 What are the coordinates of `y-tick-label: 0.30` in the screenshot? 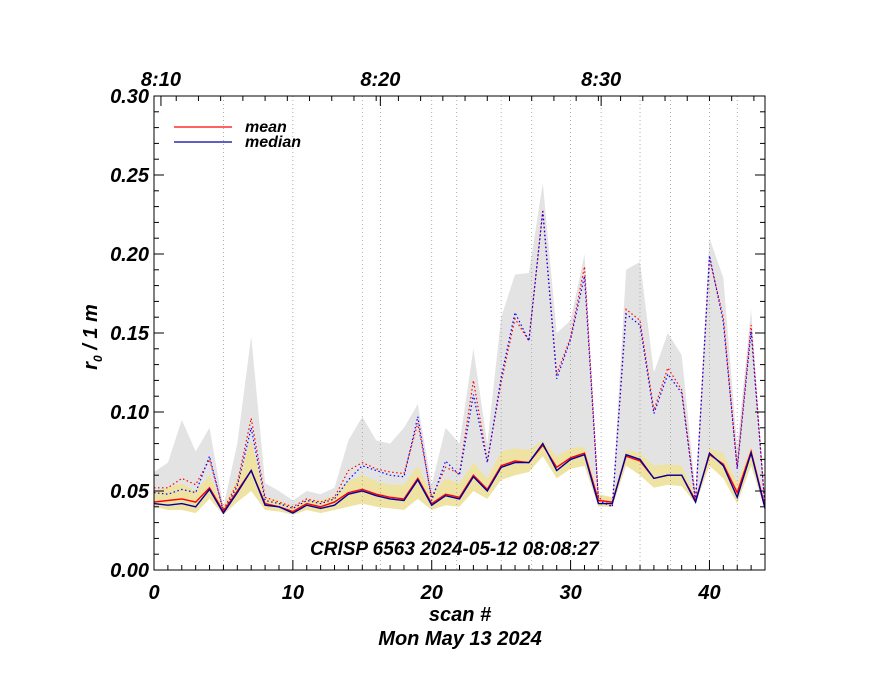 It's located at (129, 97).